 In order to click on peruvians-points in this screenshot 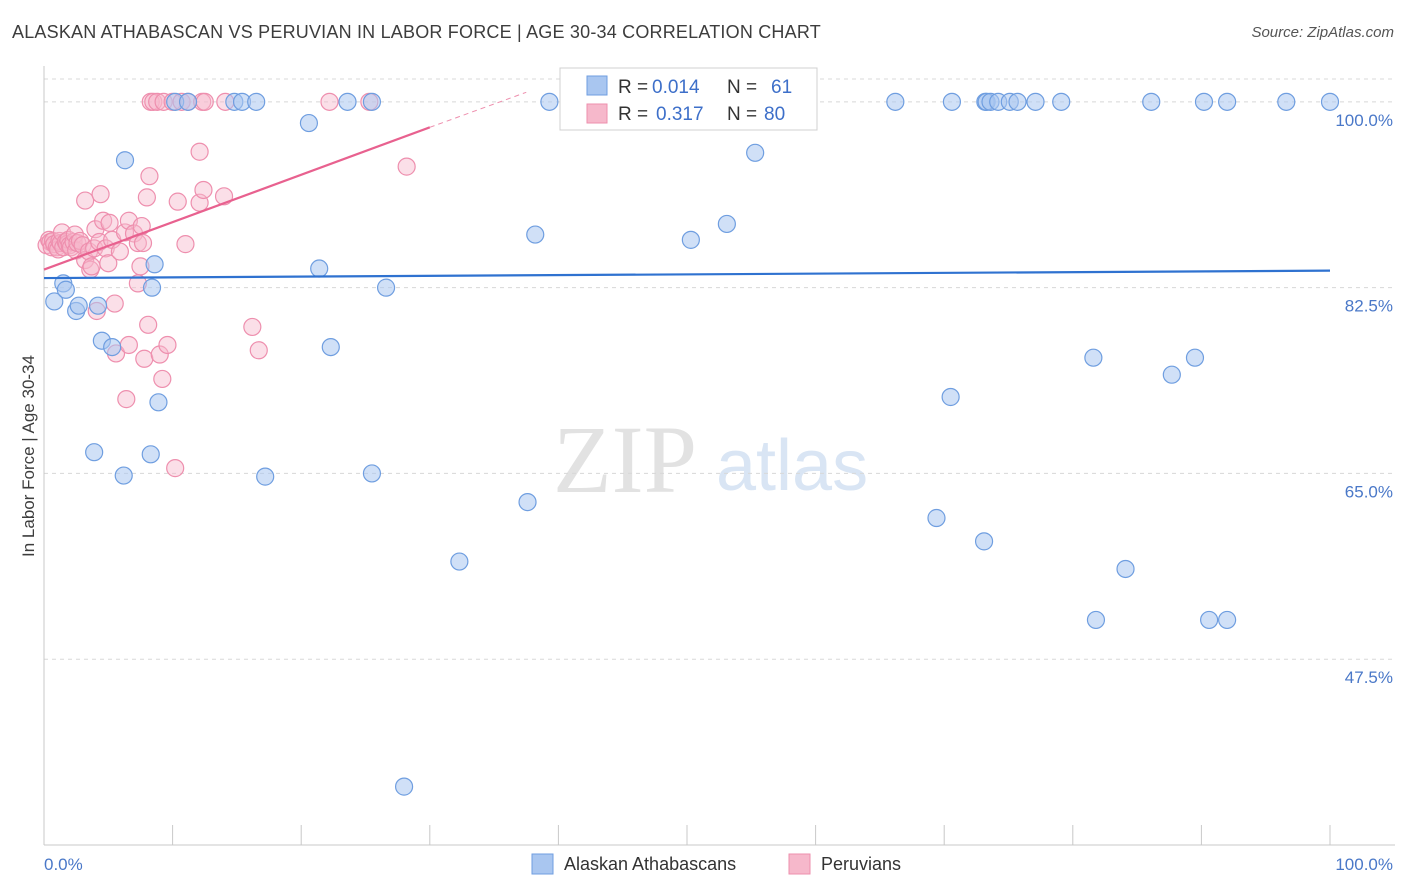, I will do `click(226, 285)`.